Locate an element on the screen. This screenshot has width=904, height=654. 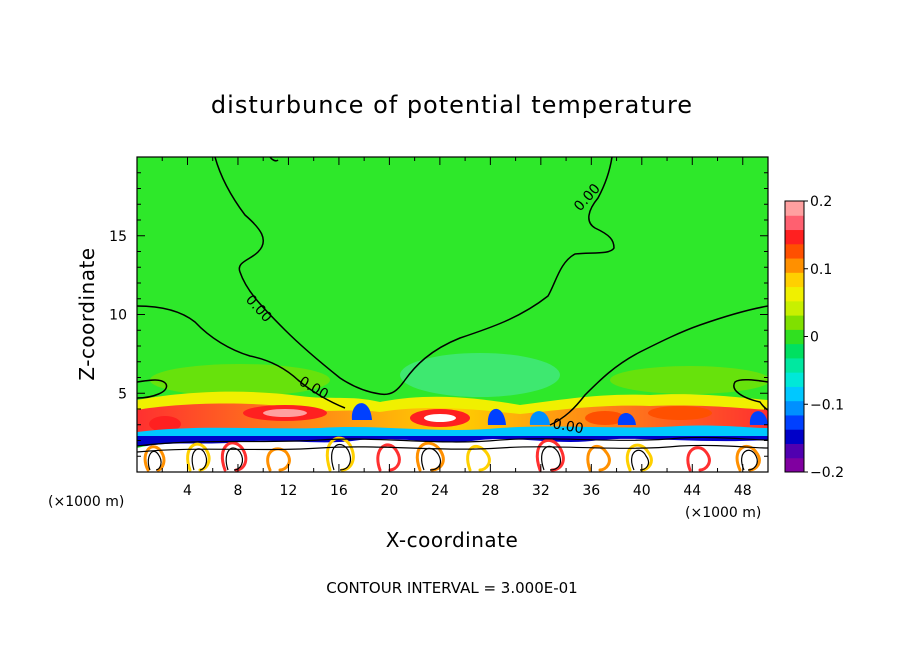
y-tick-label: 15 is located at coordinates (118, 237).